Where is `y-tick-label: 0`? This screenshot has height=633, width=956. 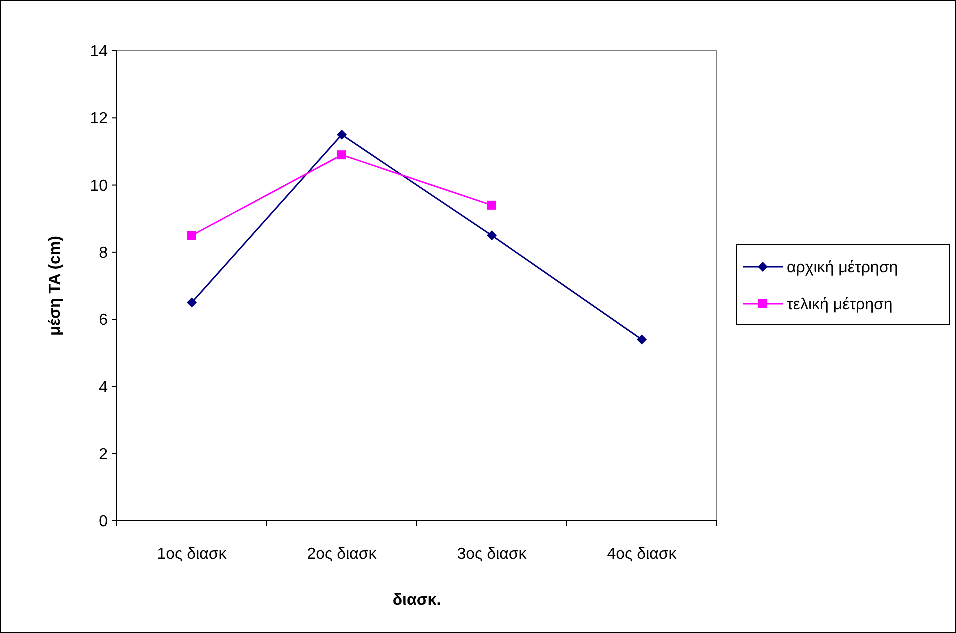 y-tick-label: 0 is located at coordinates (103, 522).